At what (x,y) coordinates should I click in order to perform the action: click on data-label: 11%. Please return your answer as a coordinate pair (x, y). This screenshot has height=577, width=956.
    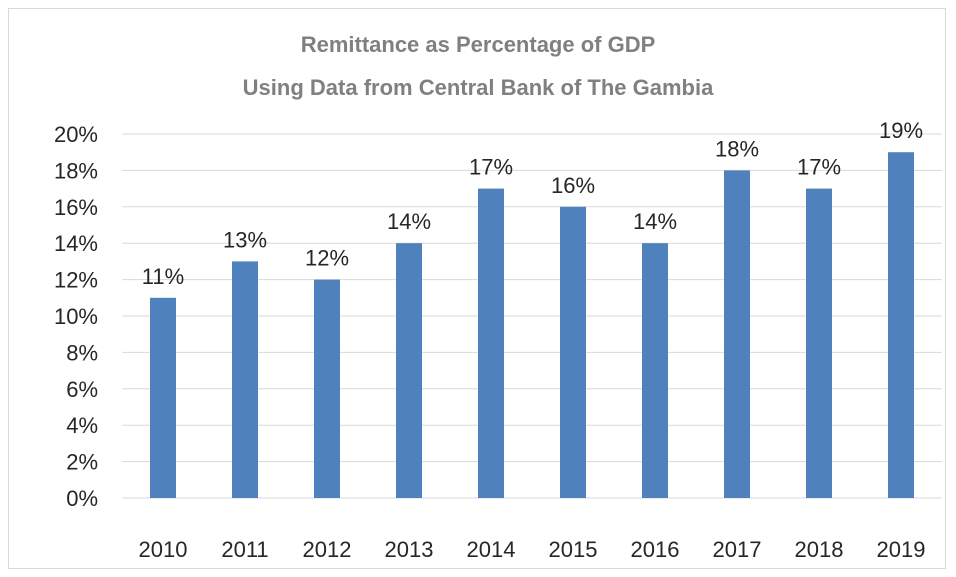
    Looking at the image, I should click on (163, 276).